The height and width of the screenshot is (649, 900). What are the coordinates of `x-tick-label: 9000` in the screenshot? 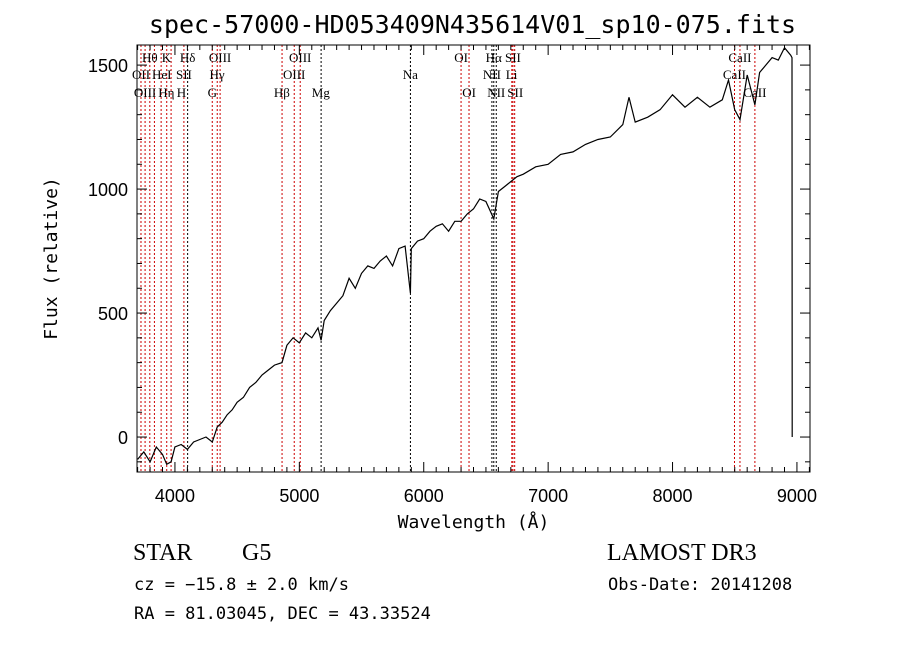 It's located at (797, 496).